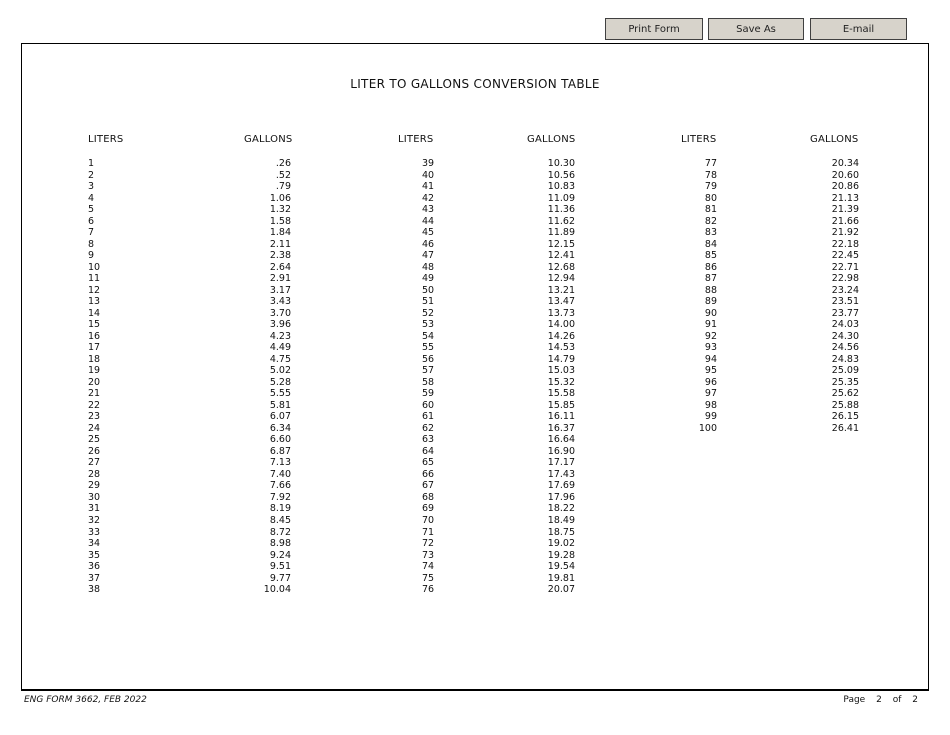 The width and height of the screenshot is (950, 735). Describe the element at coordinates (428, 244) in the screenshot. I see `liters-cell: 46` at that location.